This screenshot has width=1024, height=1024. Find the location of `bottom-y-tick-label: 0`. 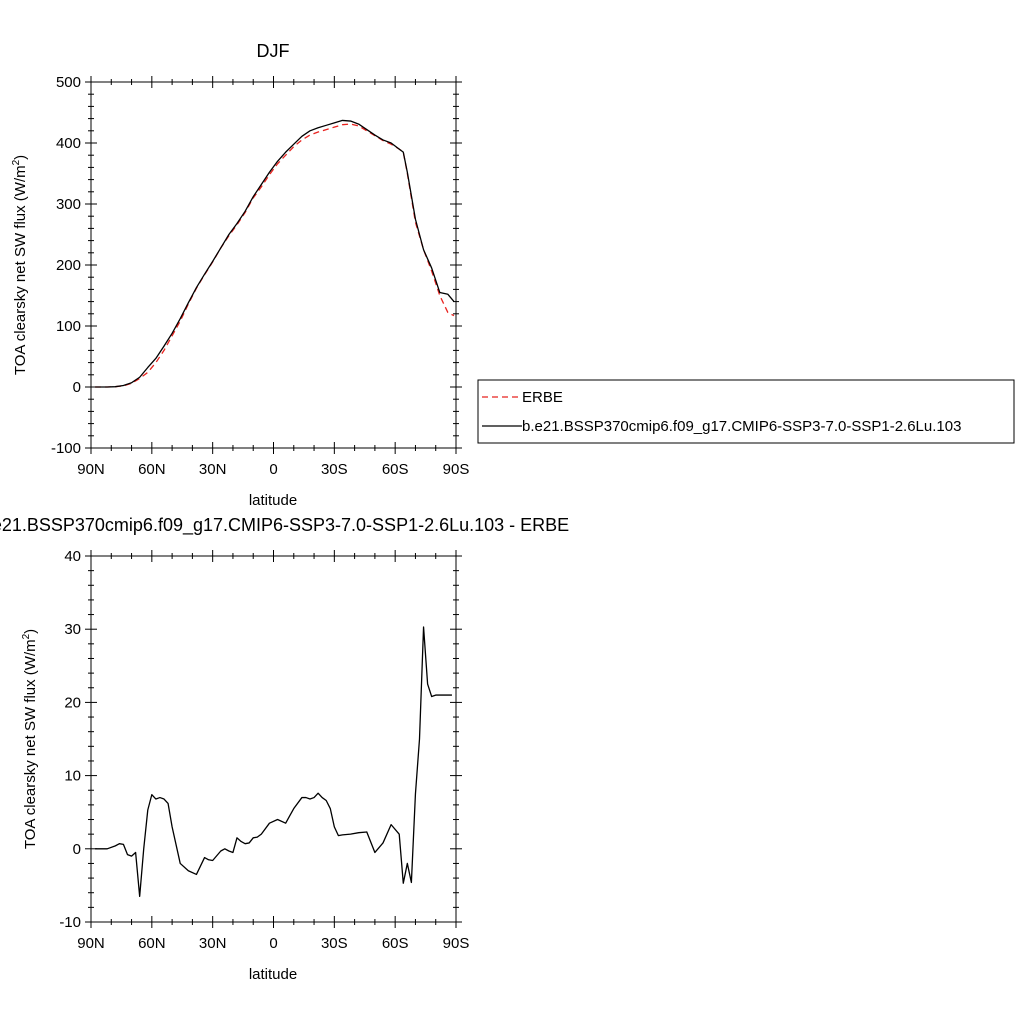

bottom-y-tick-label: 0 is located at coordinates (77, 849).